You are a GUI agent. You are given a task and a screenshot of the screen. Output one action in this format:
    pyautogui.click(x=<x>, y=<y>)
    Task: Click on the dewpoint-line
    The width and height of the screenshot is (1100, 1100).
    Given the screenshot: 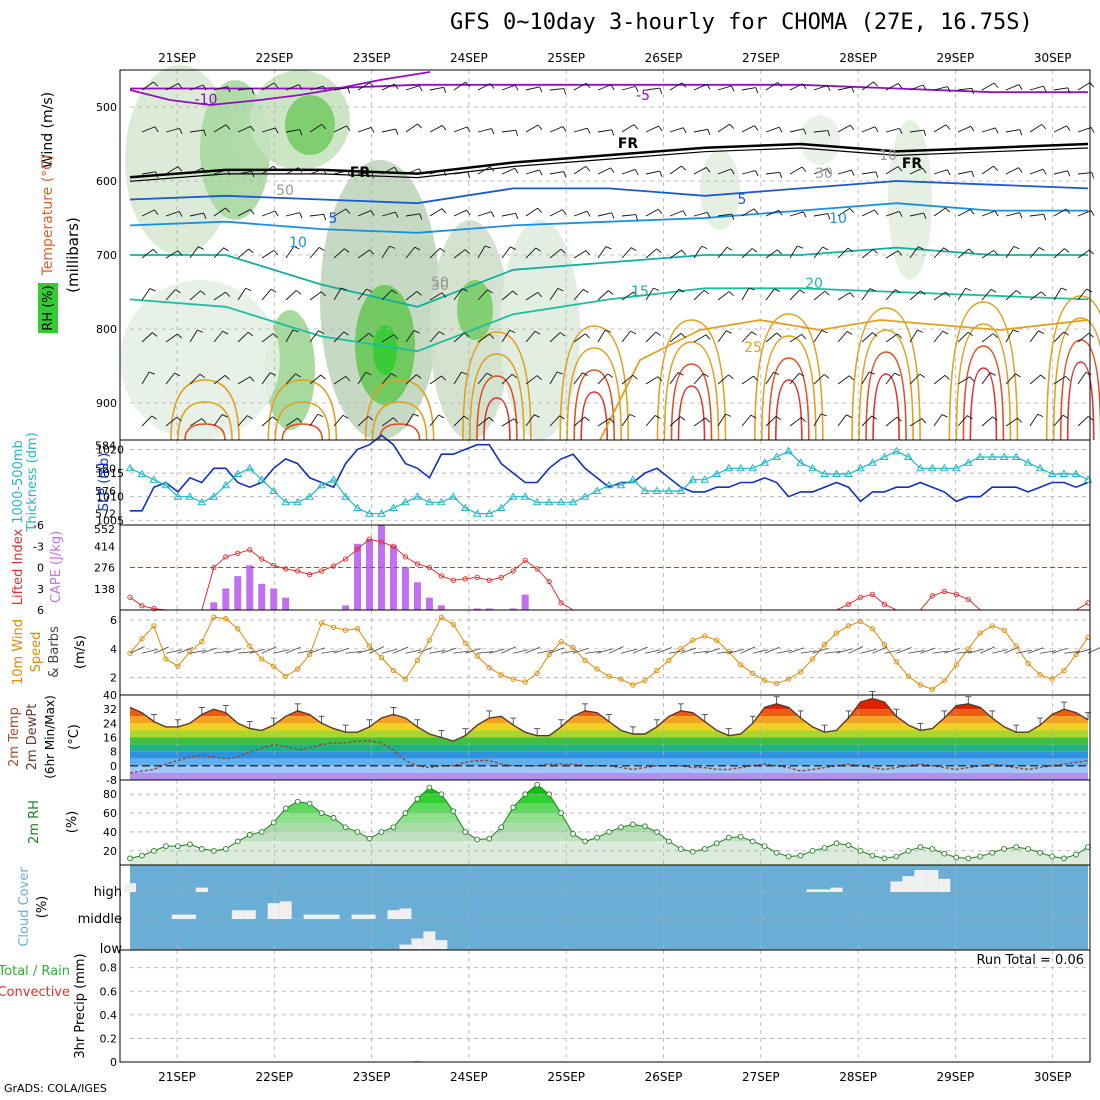 What is the action you would take?
    pyautogui.click(x=609, y=757)
    